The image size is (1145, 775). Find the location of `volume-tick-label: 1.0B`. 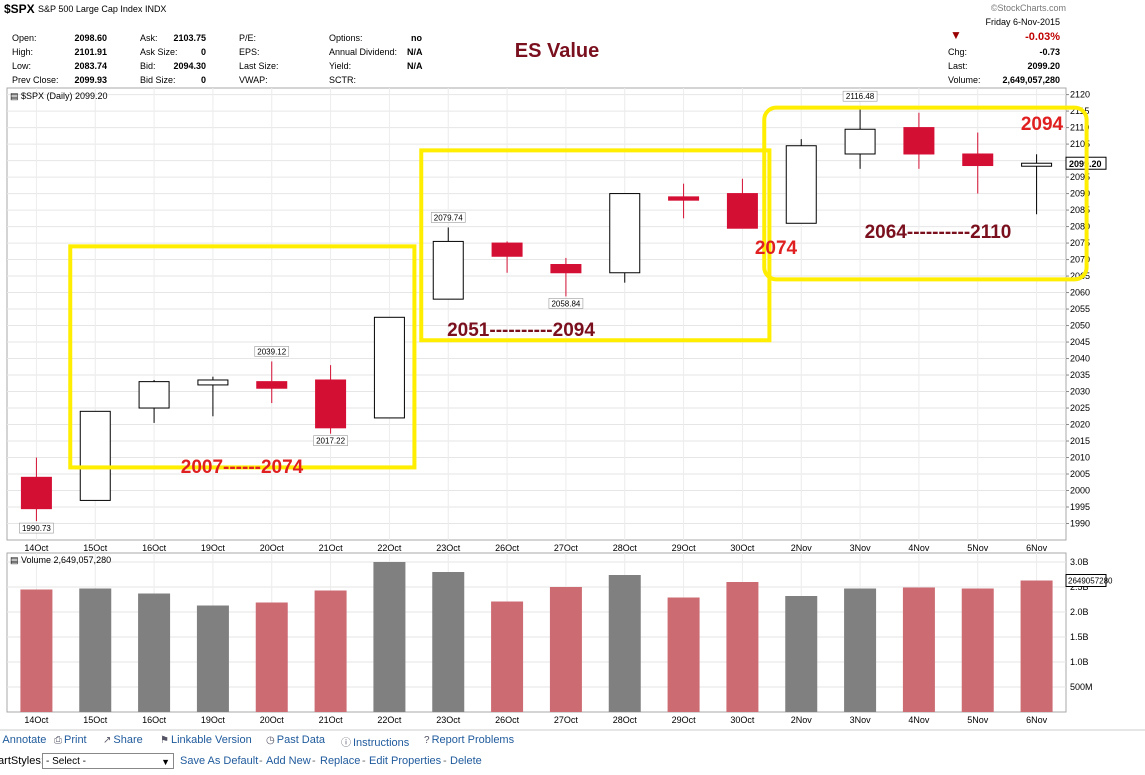

volume-tick-label: 1.0B is located at coordinates (1079, 662).